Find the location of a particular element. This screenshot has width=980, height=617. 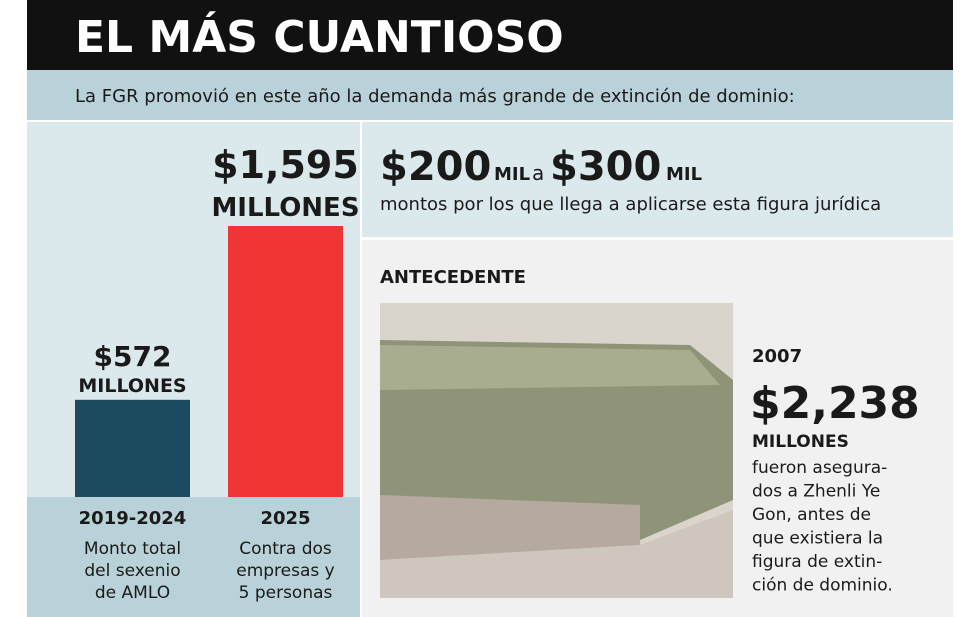

range-low: $200 is located at coordinates (435, 167).